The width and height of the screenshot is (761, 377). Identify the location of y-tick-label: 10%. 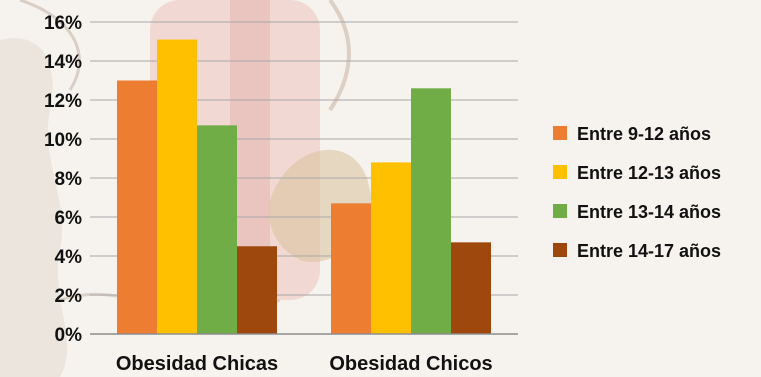
(63, 140).